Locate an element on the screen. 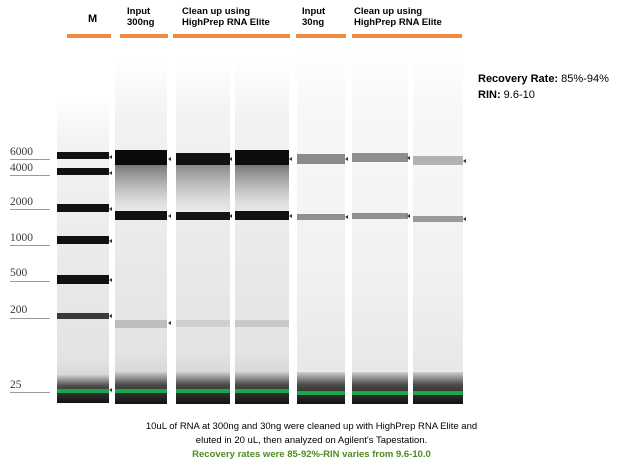  header-cleanup-2-line2: HighPrep RNA Elite is located at coordinates (398, 22).